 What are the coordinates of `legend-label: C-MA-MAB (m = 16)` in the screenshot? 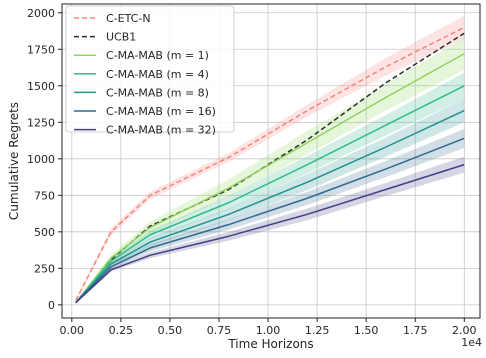 It's located at (161, 111).